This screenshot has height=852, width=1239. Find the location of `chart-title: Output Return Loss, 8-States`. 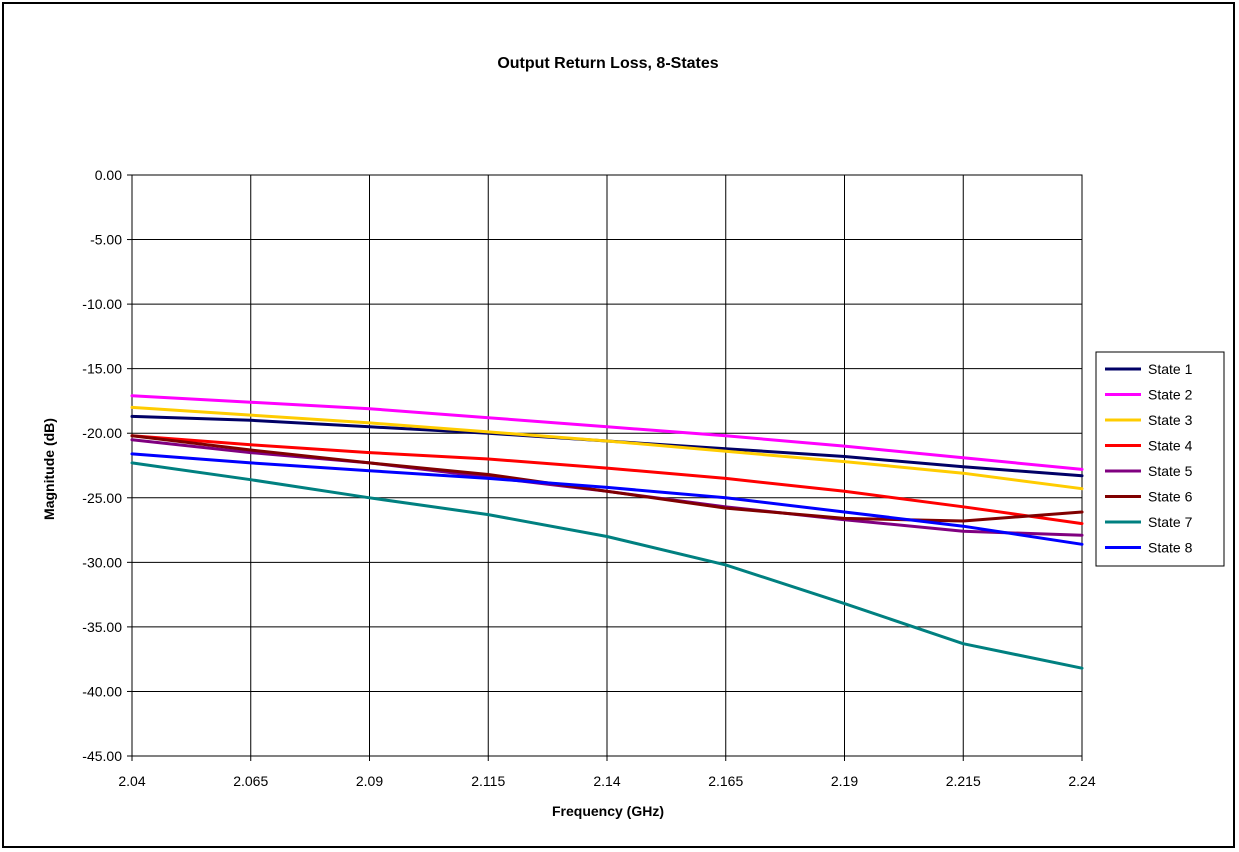

chart-title: Output Return Loss, 8-States is located at coordinates (607, 63).